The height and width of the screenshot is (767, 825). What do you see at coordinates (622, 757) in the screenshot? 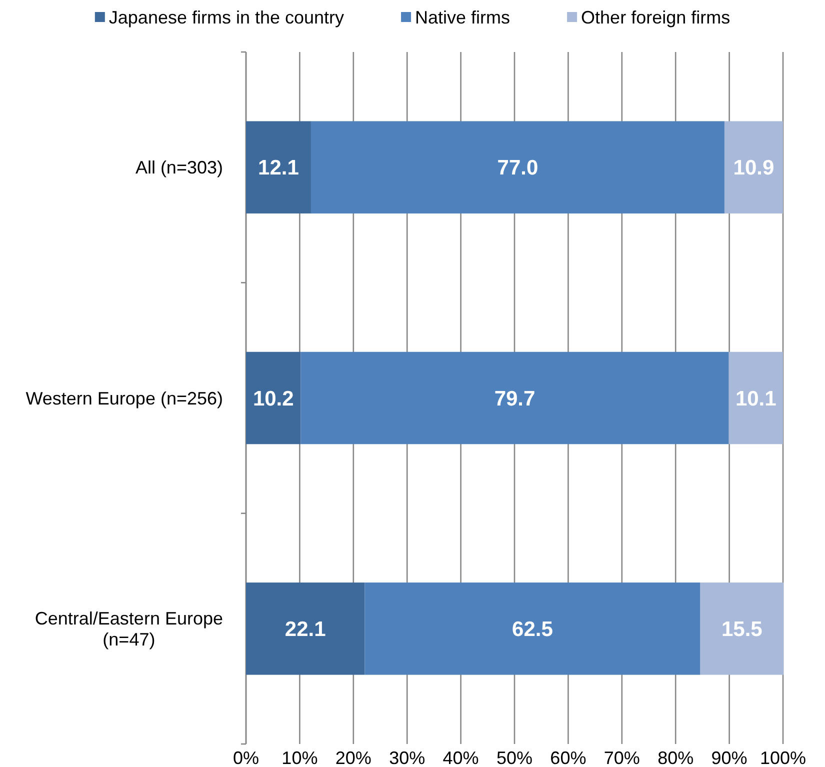
I see `x-tick-label: 70%` at bounding box center [622, 757].